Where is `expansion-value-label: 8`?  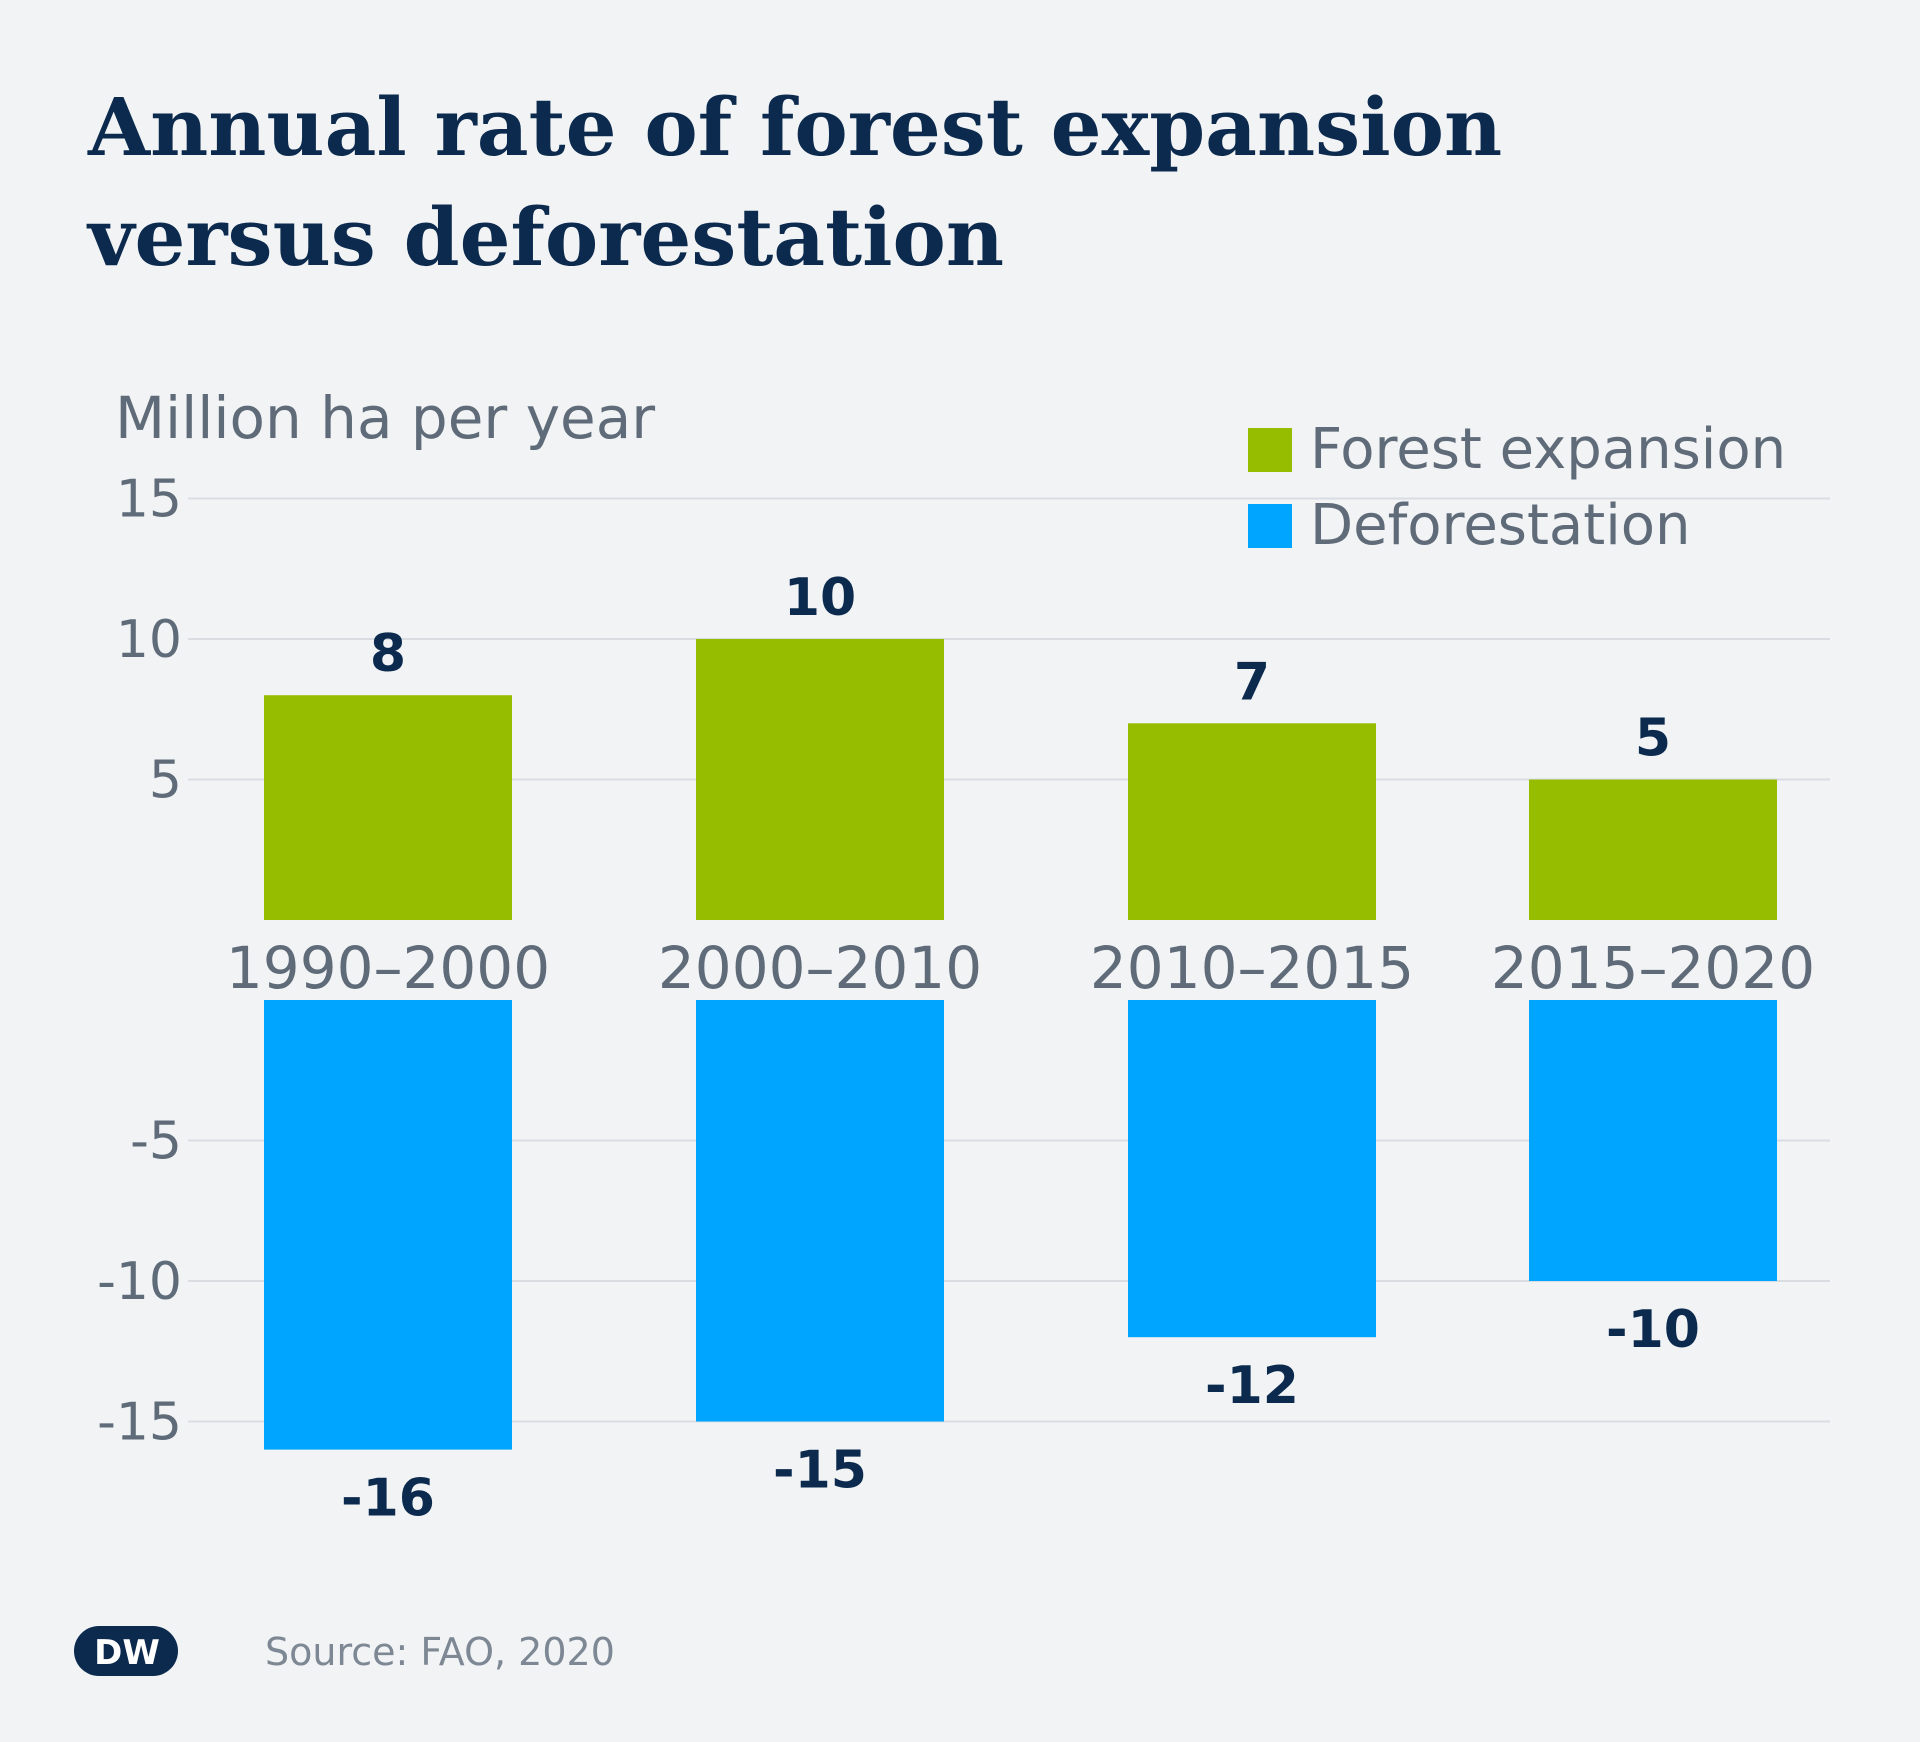 expansion-value-label: 8 is located at coordinates (388, 654).